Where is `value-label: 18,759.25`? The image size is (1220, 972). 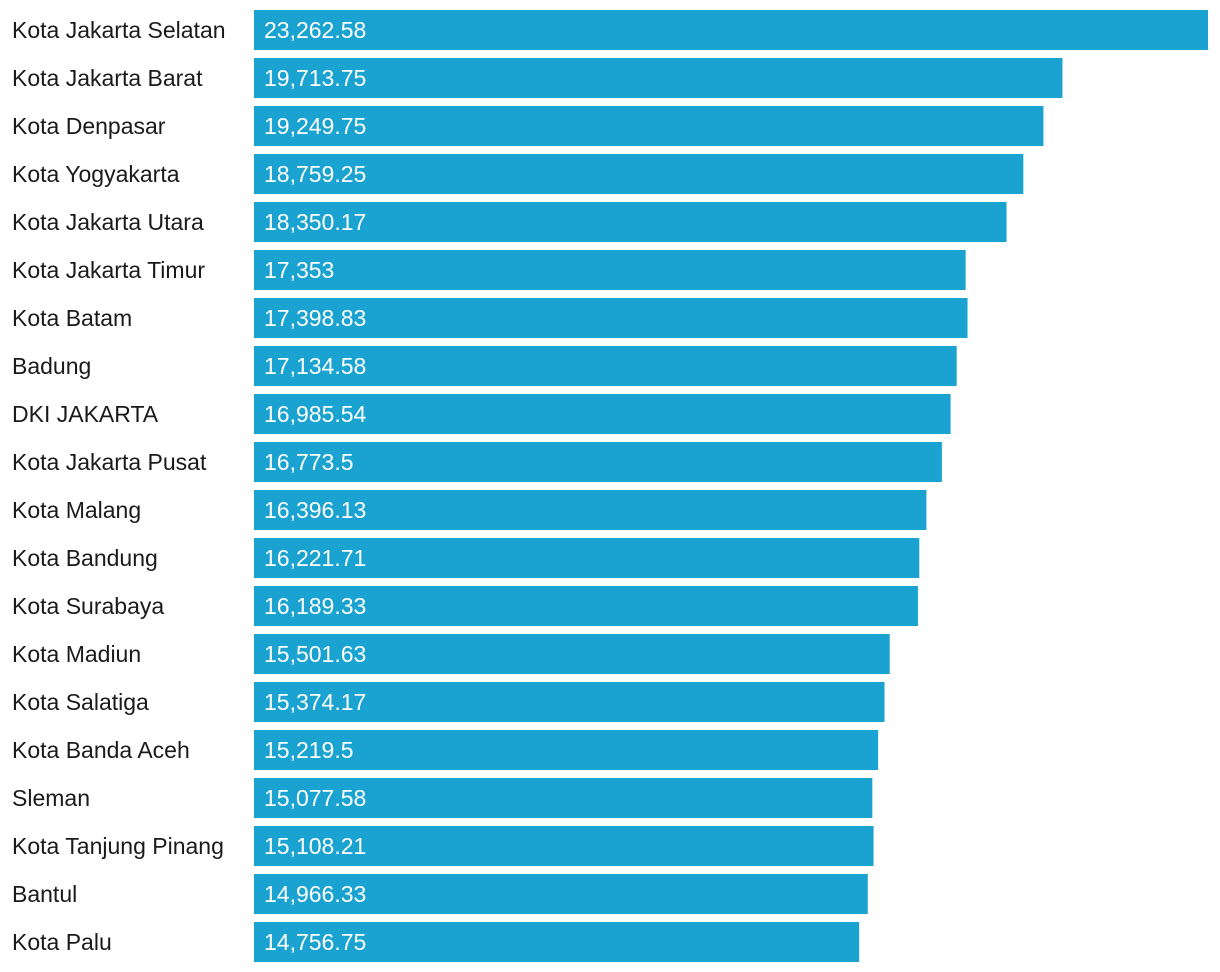 value-label: 18,759.25 is located at coordinates (315, 174).